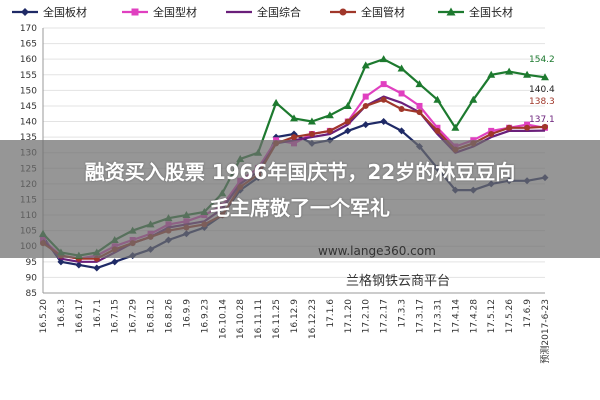 This screenshot has width=600, height=400. I want to click on x-tick-label: 17.3.31, so click(438, 316).